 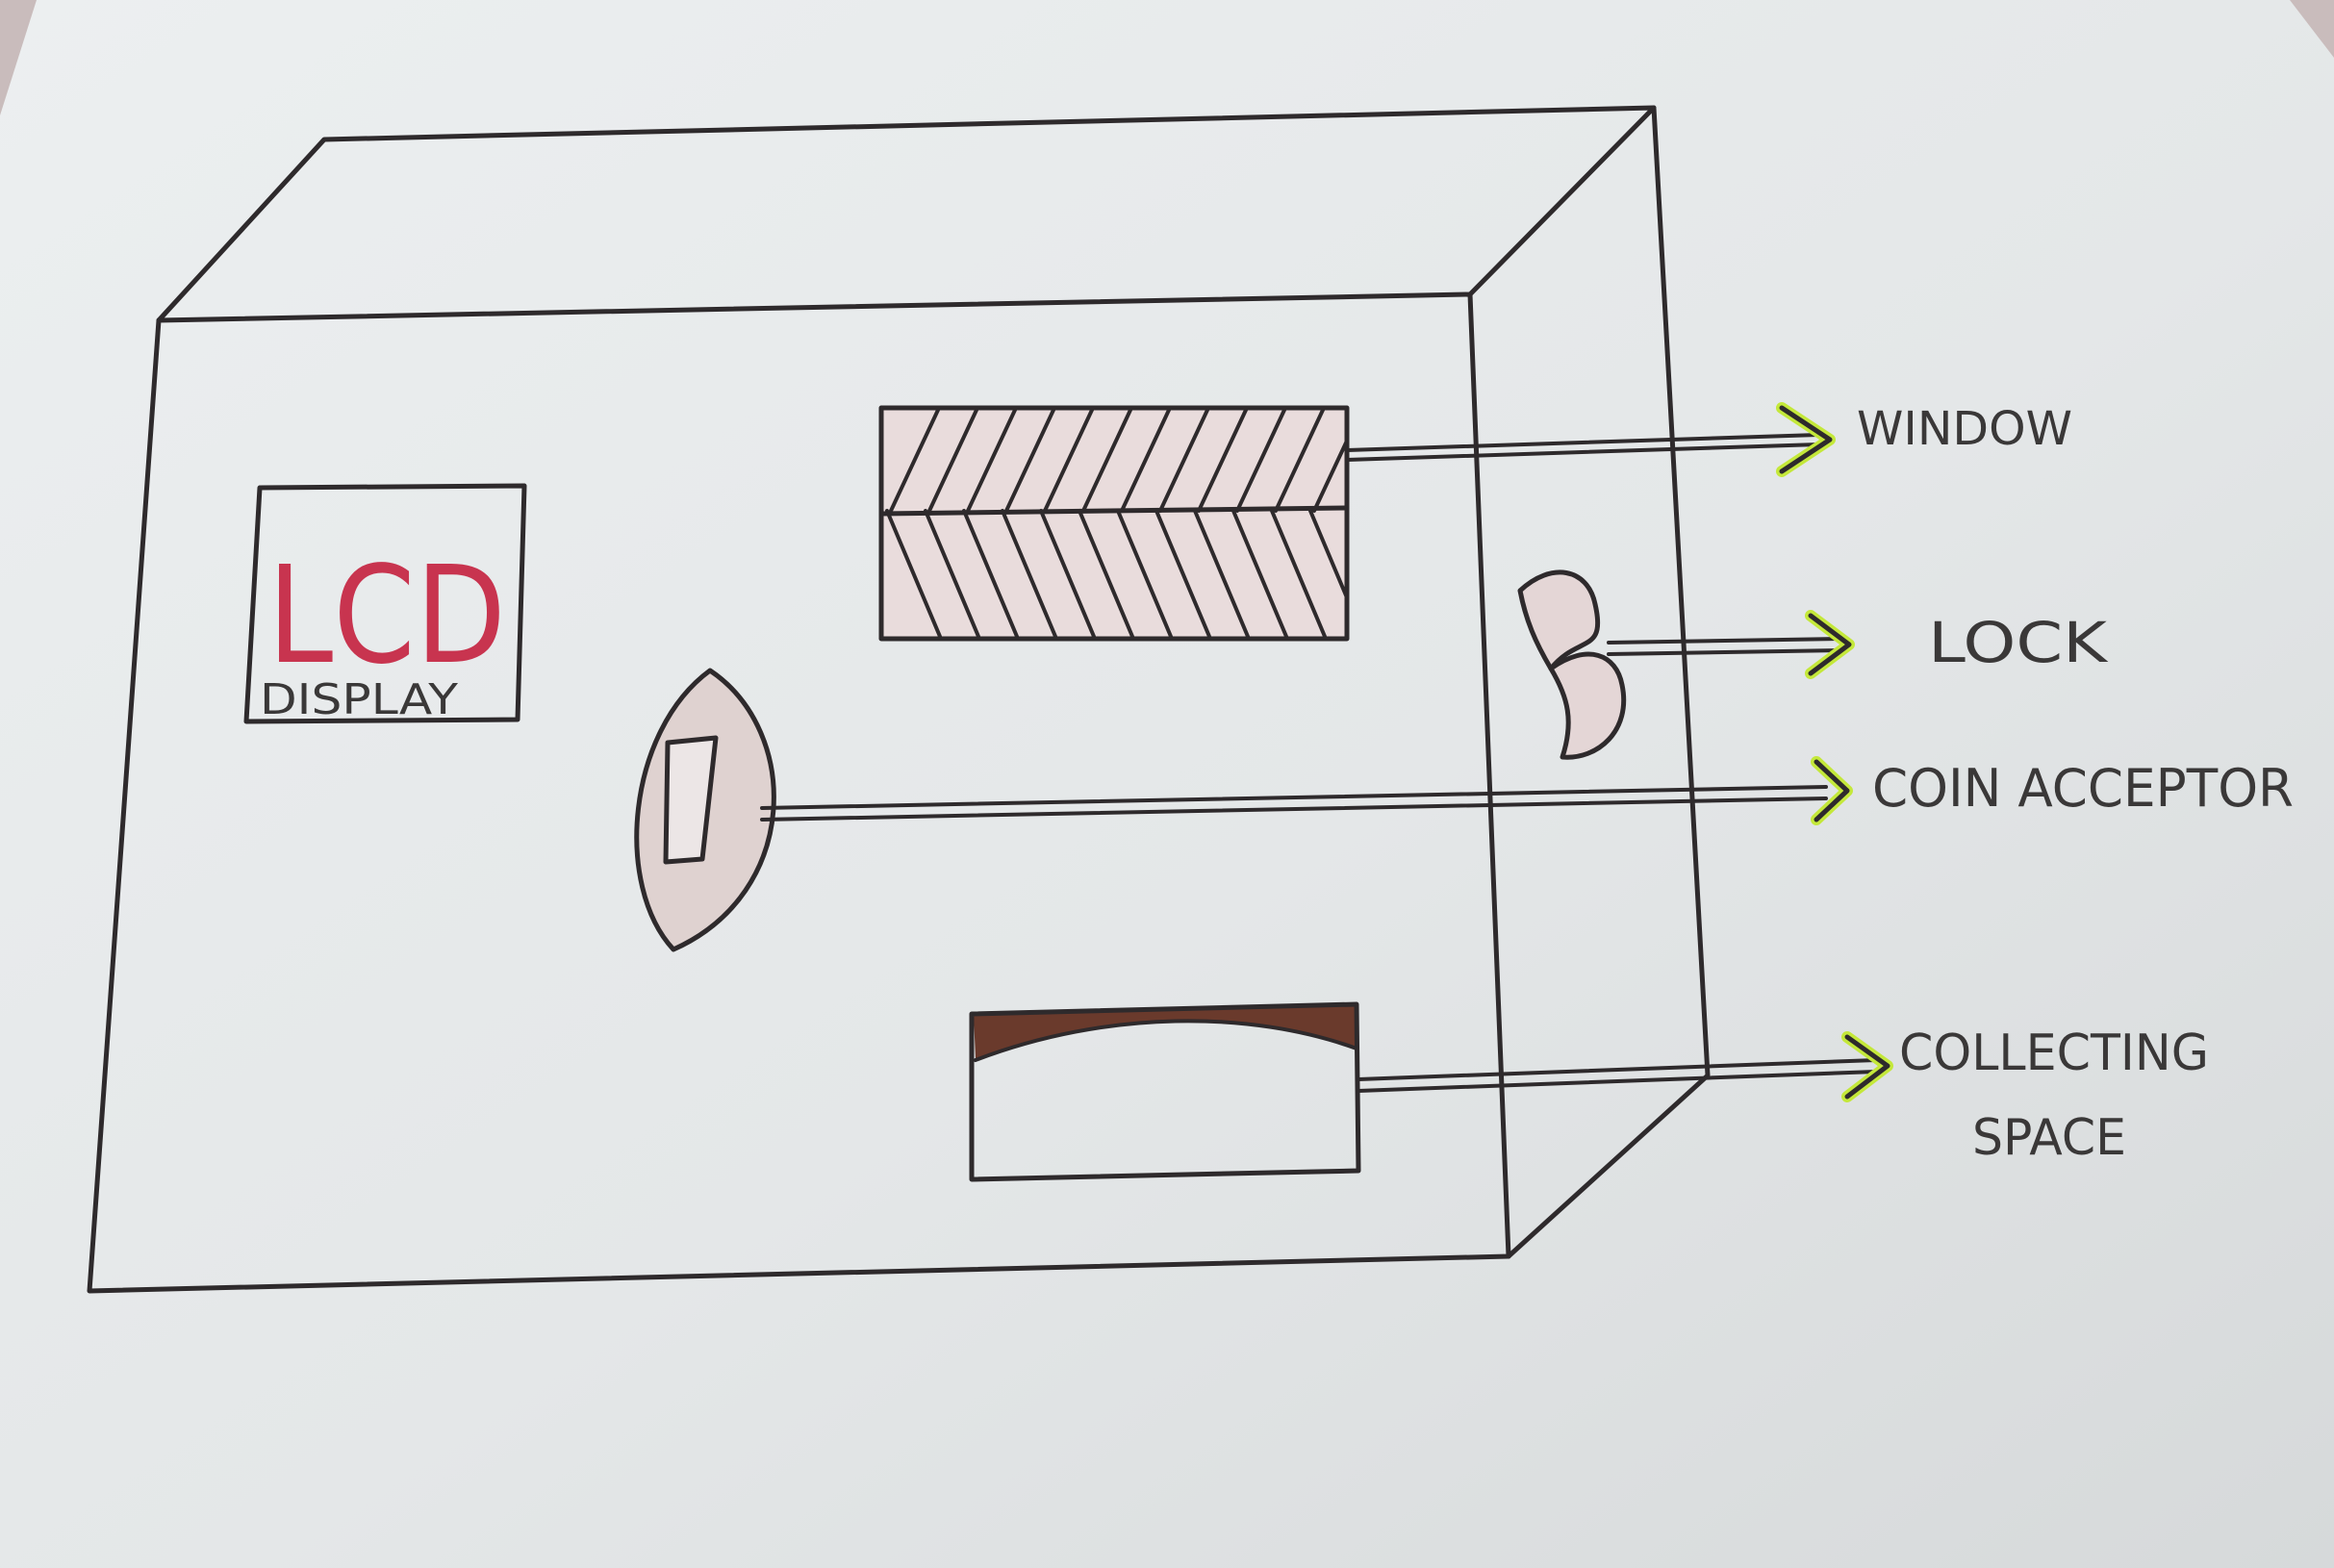 What do you see at coordinates (2049, 1138) in the screenshot?
I see `label-collecting-space-line2: SPACE` at bounding box center [2049, 1138].